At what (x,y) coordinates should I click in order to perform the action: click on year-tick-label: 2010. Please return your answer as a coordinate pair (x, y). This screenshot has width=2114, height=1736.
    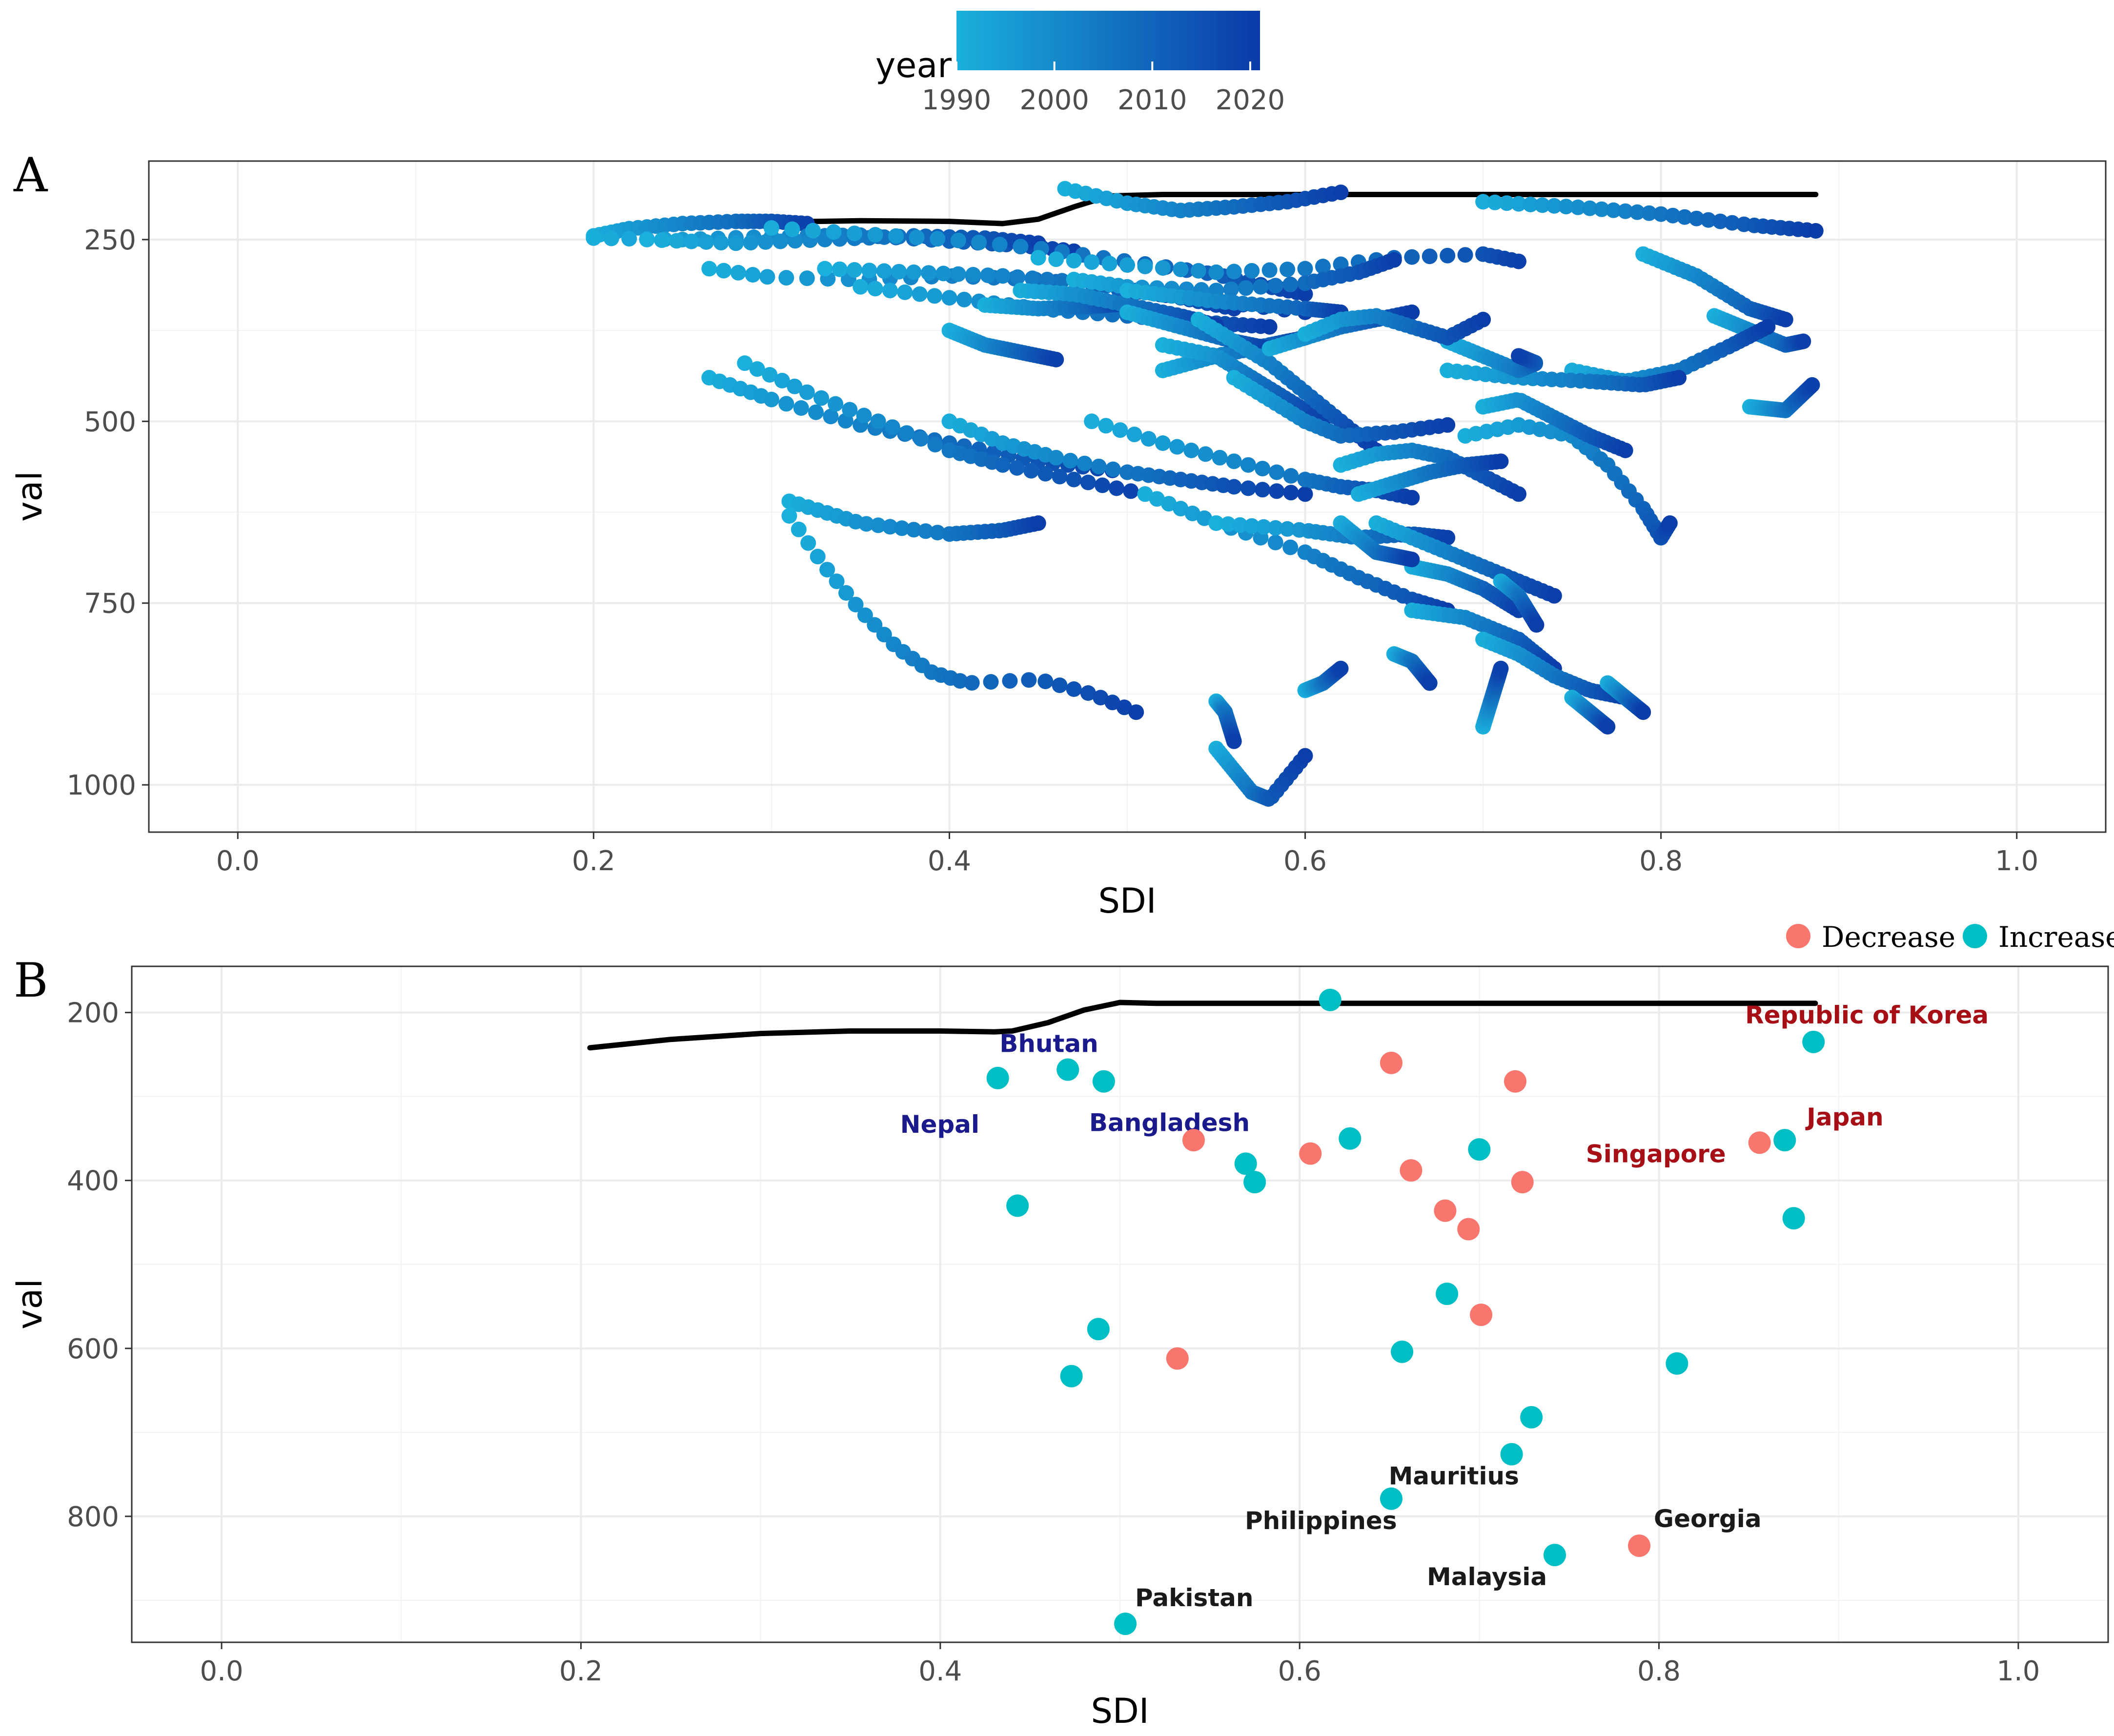
    Looking at the image, I should click on (1152, 100).